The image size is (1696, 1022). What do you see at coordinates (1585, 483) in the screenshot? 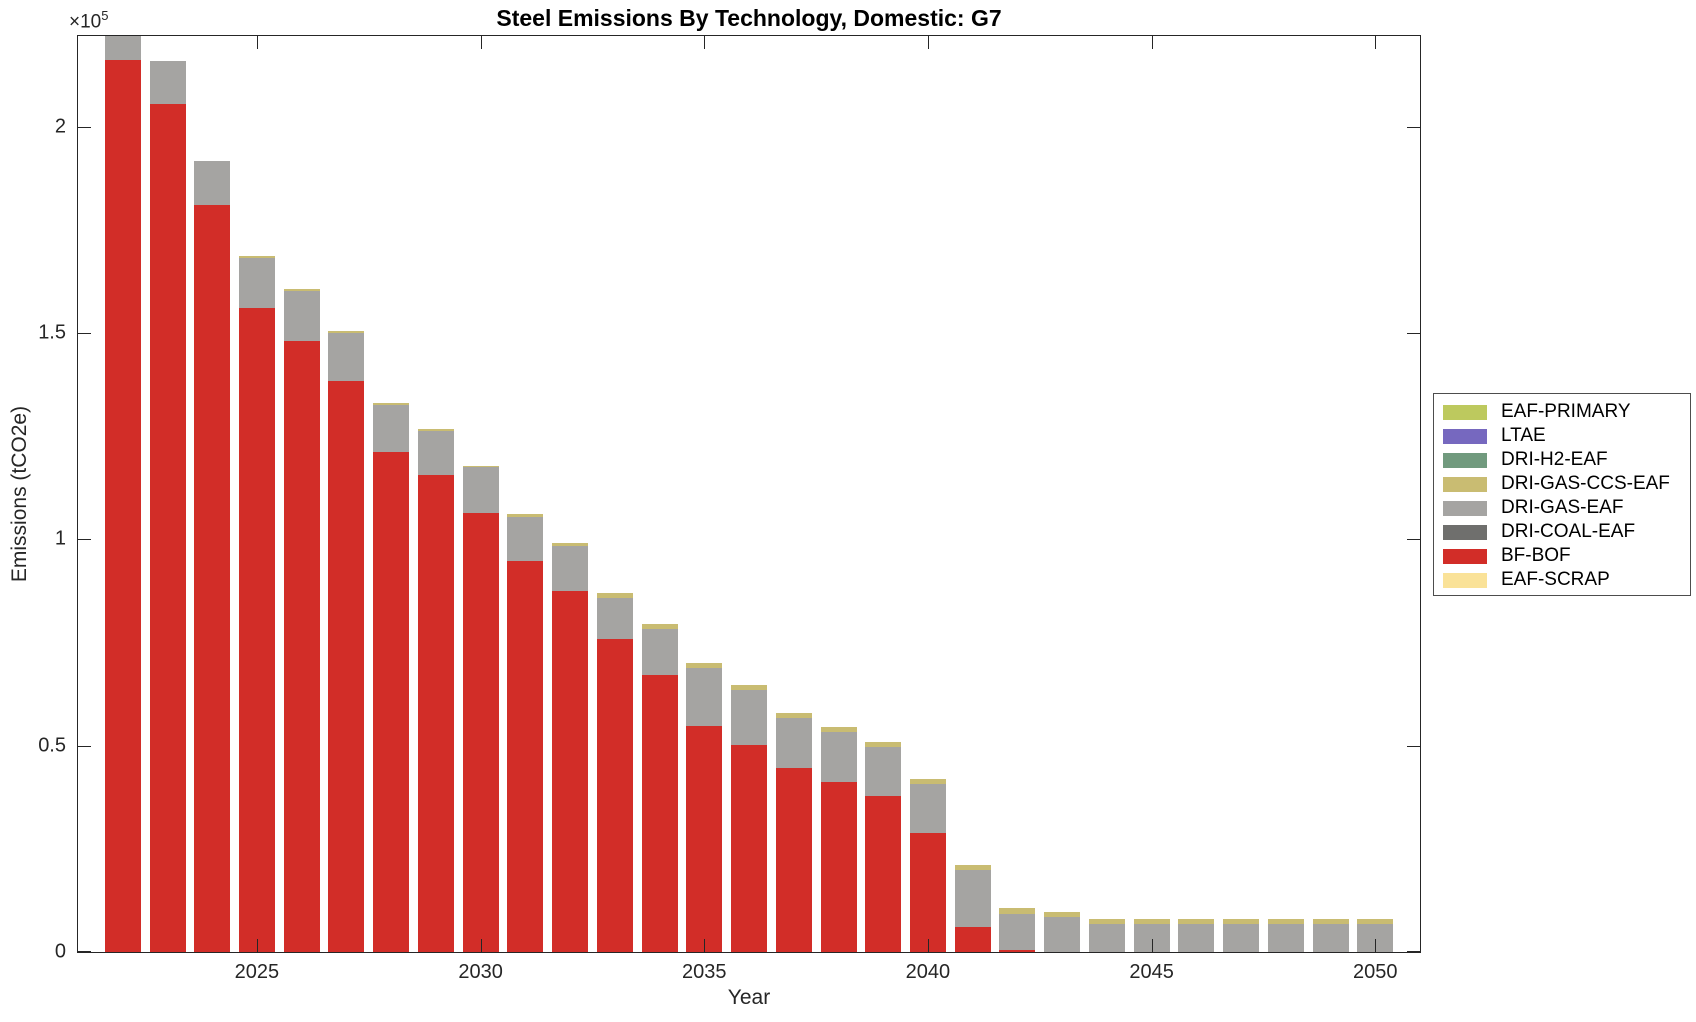
I see `legend-label: DRI-GAS-CCS-EAF` at bounding box center [1585, 483].